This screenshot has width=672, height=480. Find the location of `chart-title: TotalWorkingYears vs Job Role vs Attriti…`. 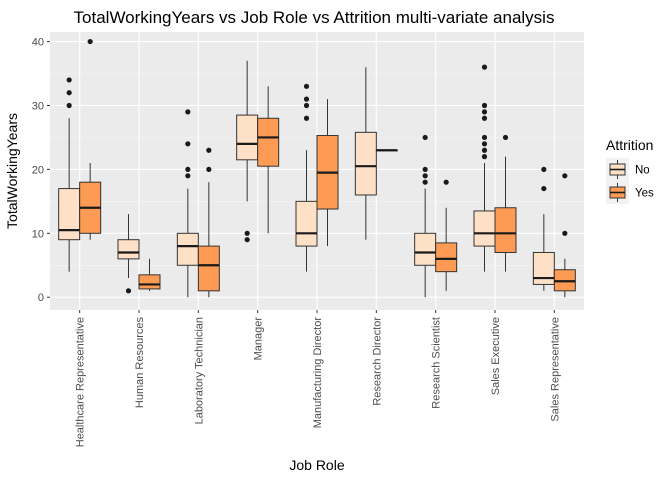

chart-title: TotalWorkingYears vs Job Role vs Attriti… is located at coordinates (314, 17).